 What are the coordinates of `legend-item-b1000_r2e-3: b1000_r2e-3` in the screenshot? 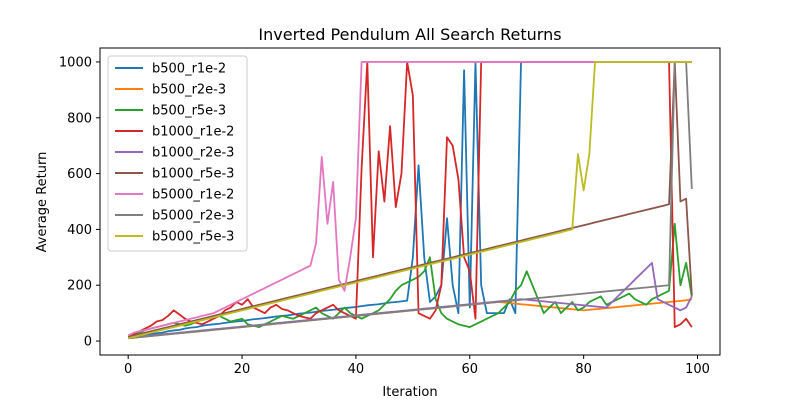 It's located at (174, 153).